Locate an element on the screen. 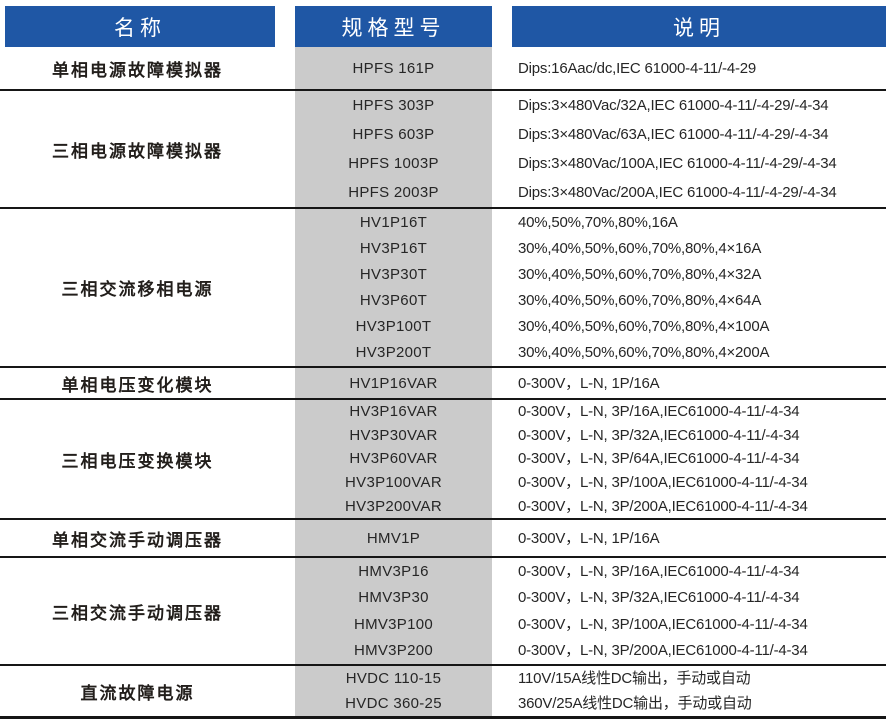  column-header-name: 名称 is located at coordinates (140, 26).